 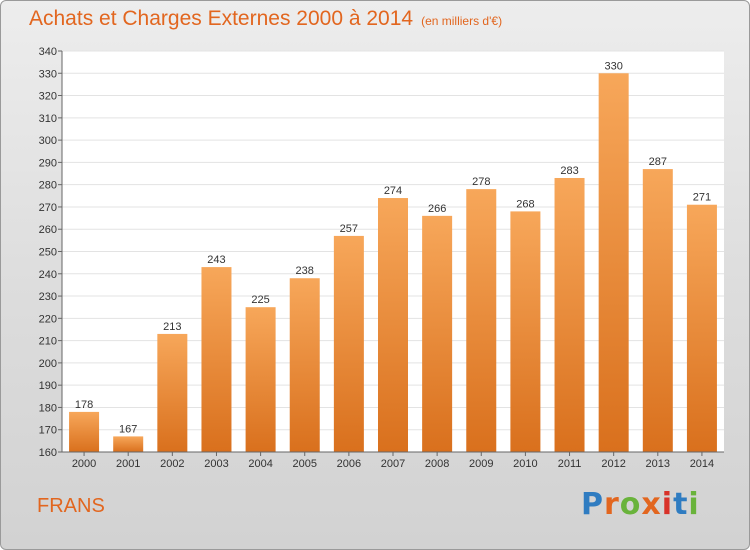 I want to click on bar-2007, so click(x=393, y=325).